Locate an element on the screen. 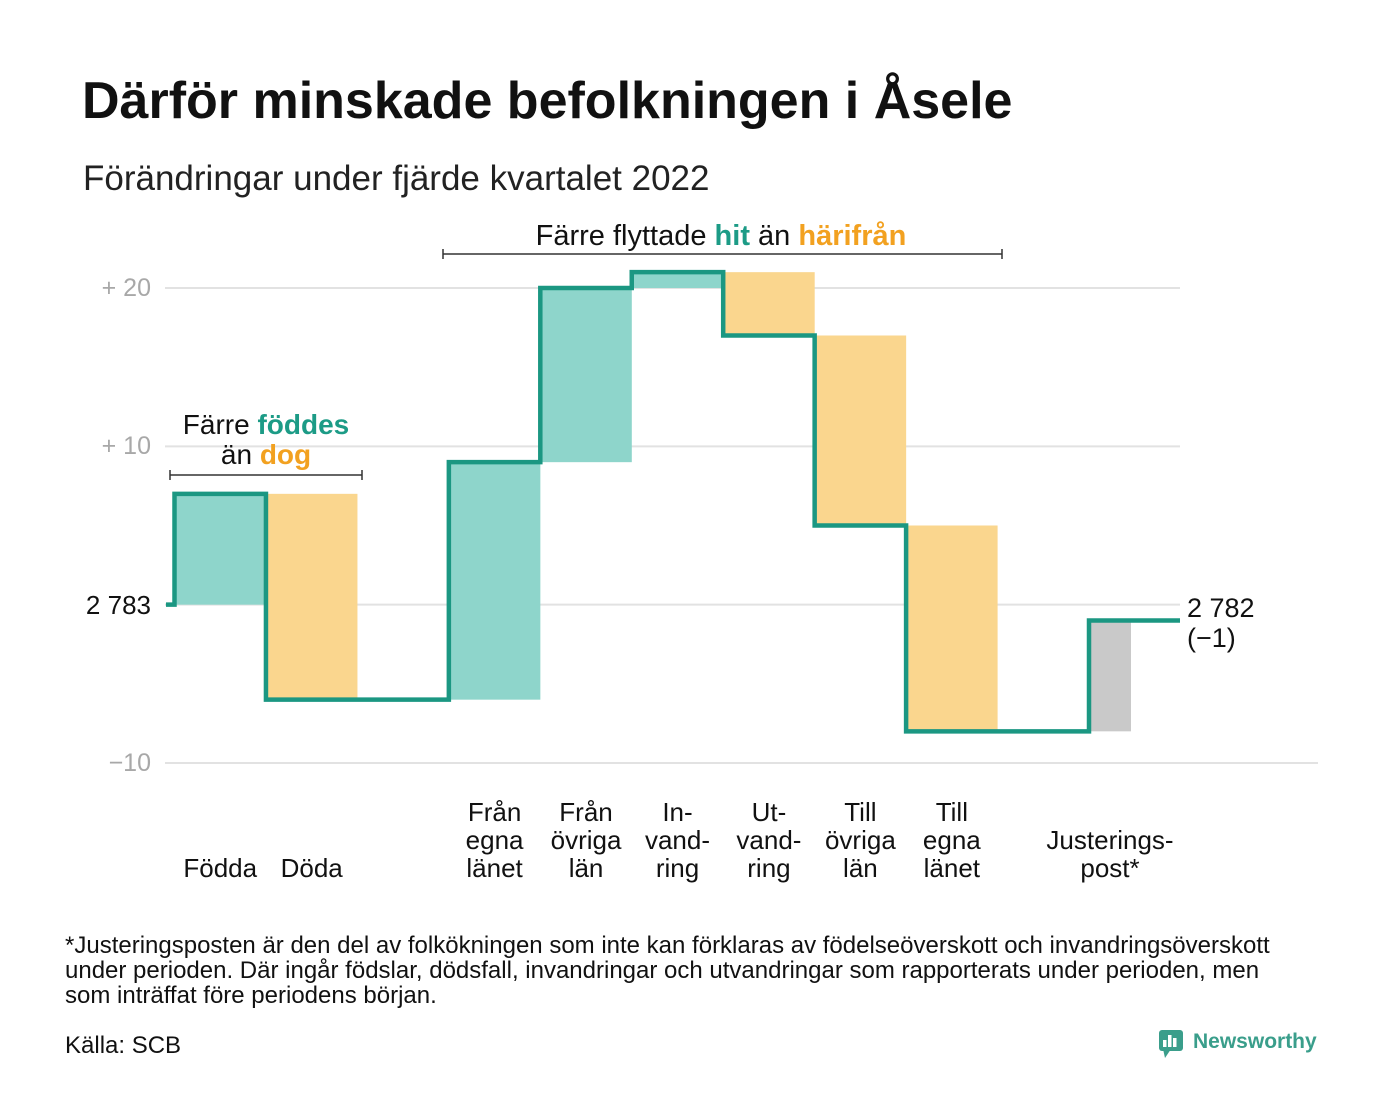  y-tick-label: + 20 is located at coordinates (126, 288).